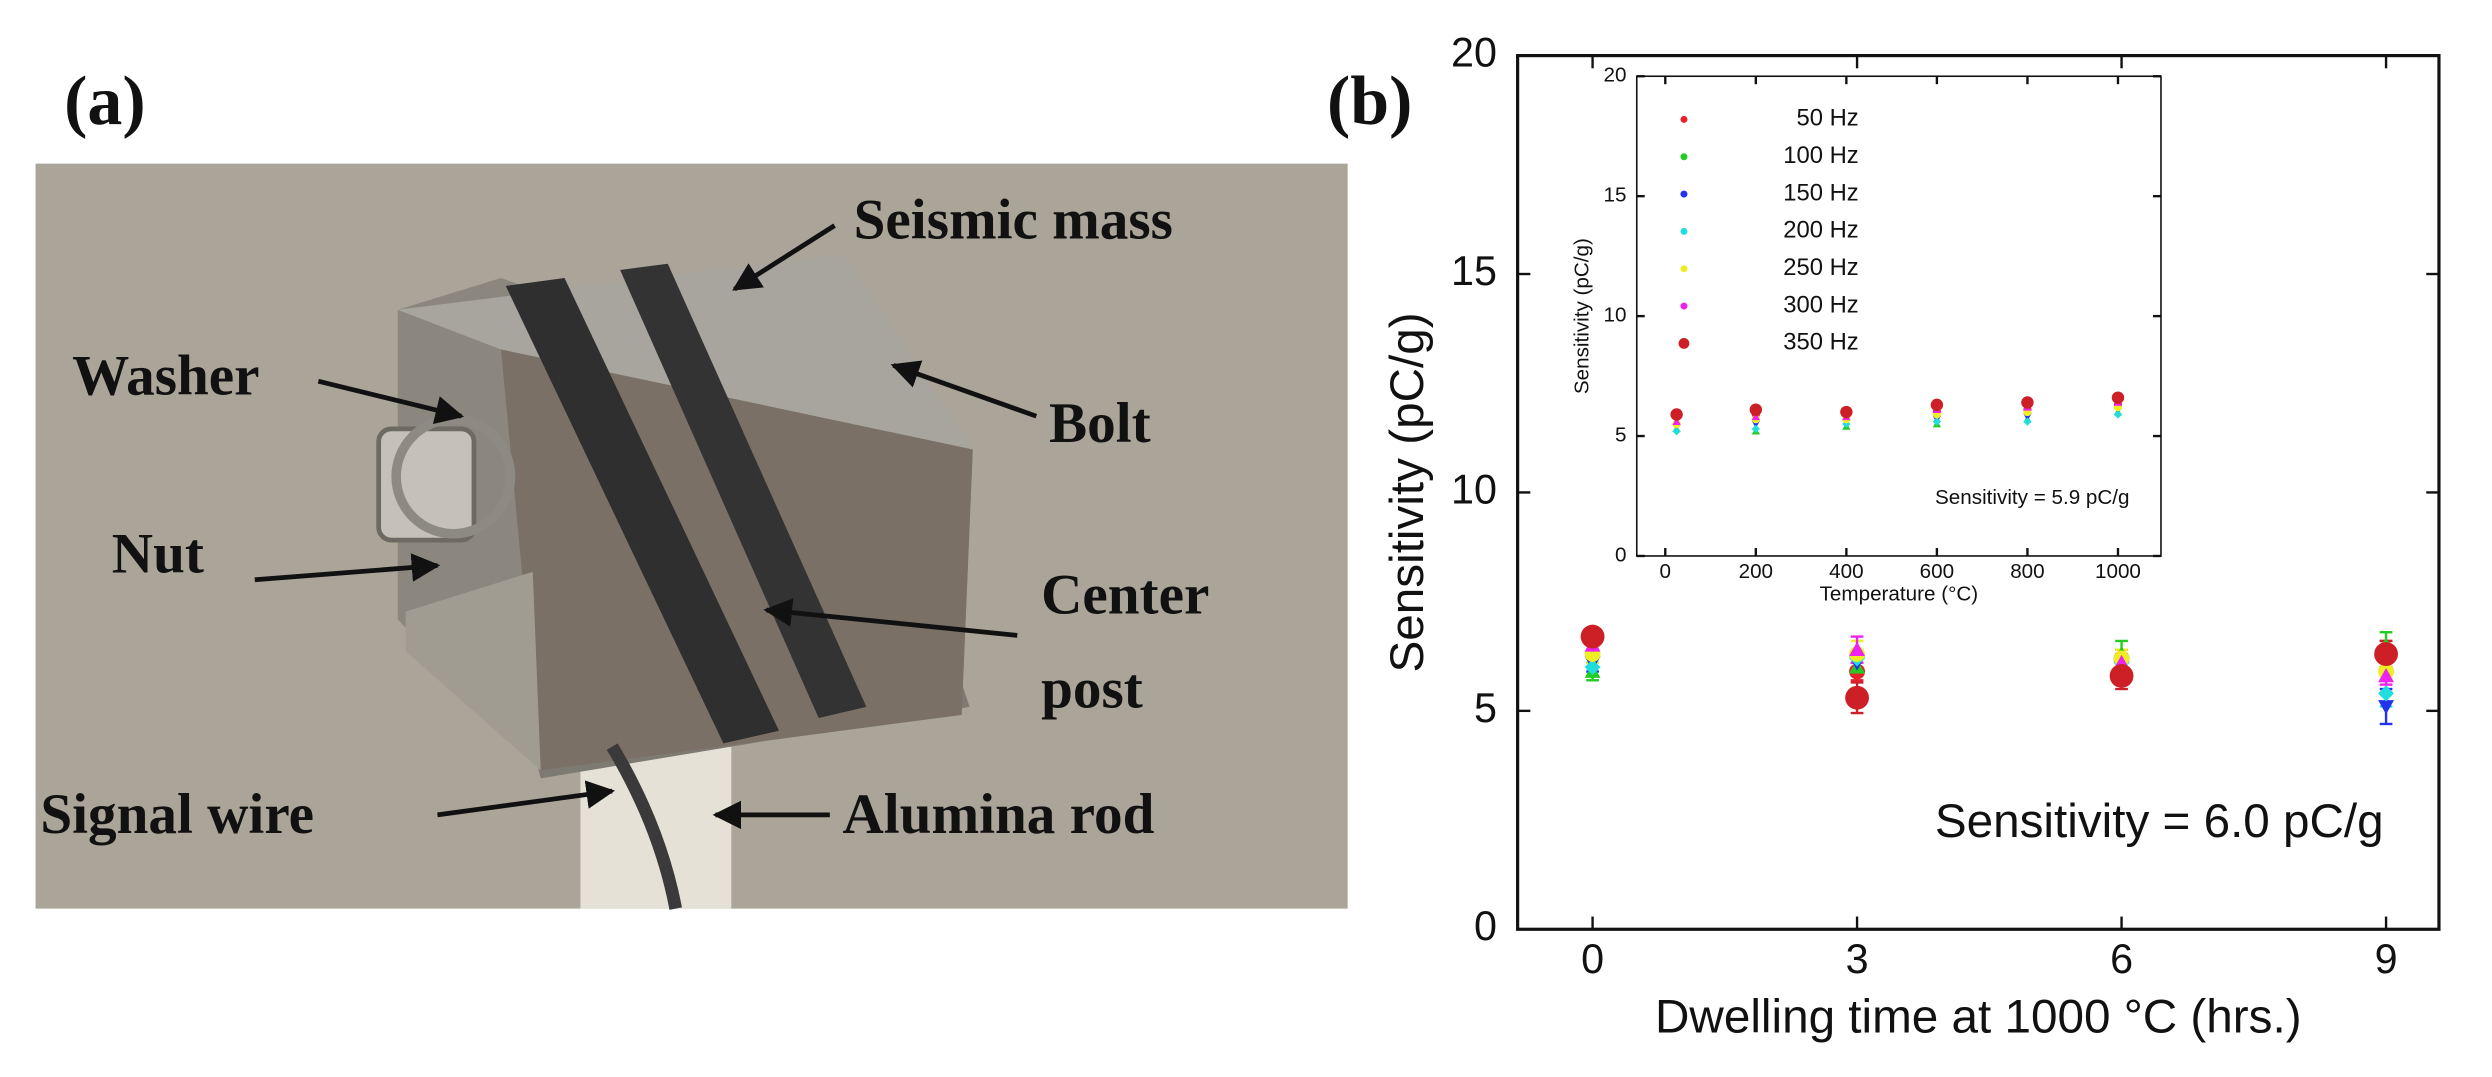  I want to click on legend-label: 100 Hz, so click(1820, 155).